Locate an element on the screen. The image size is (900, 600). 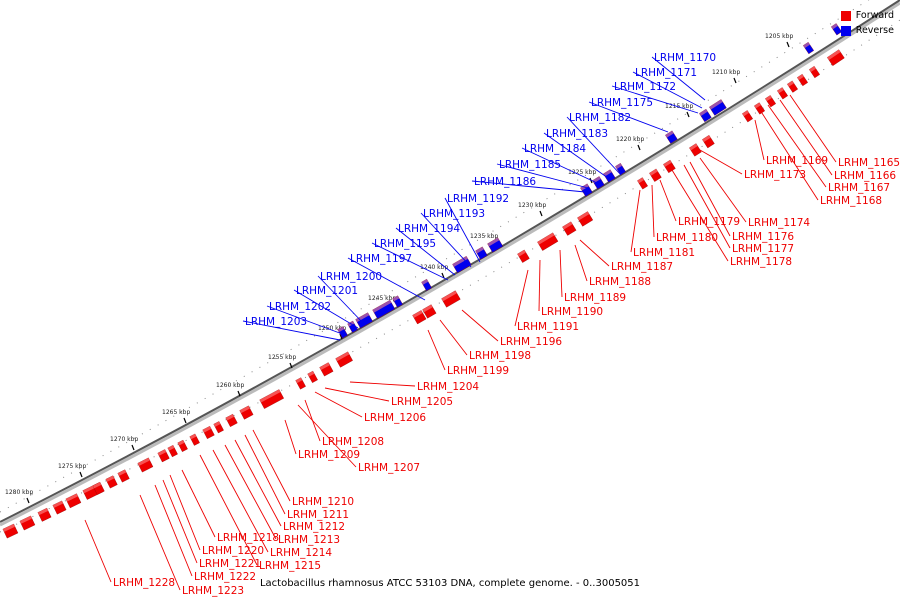
svg-text: LRHM_1184 is located at coordinates (555, 149).